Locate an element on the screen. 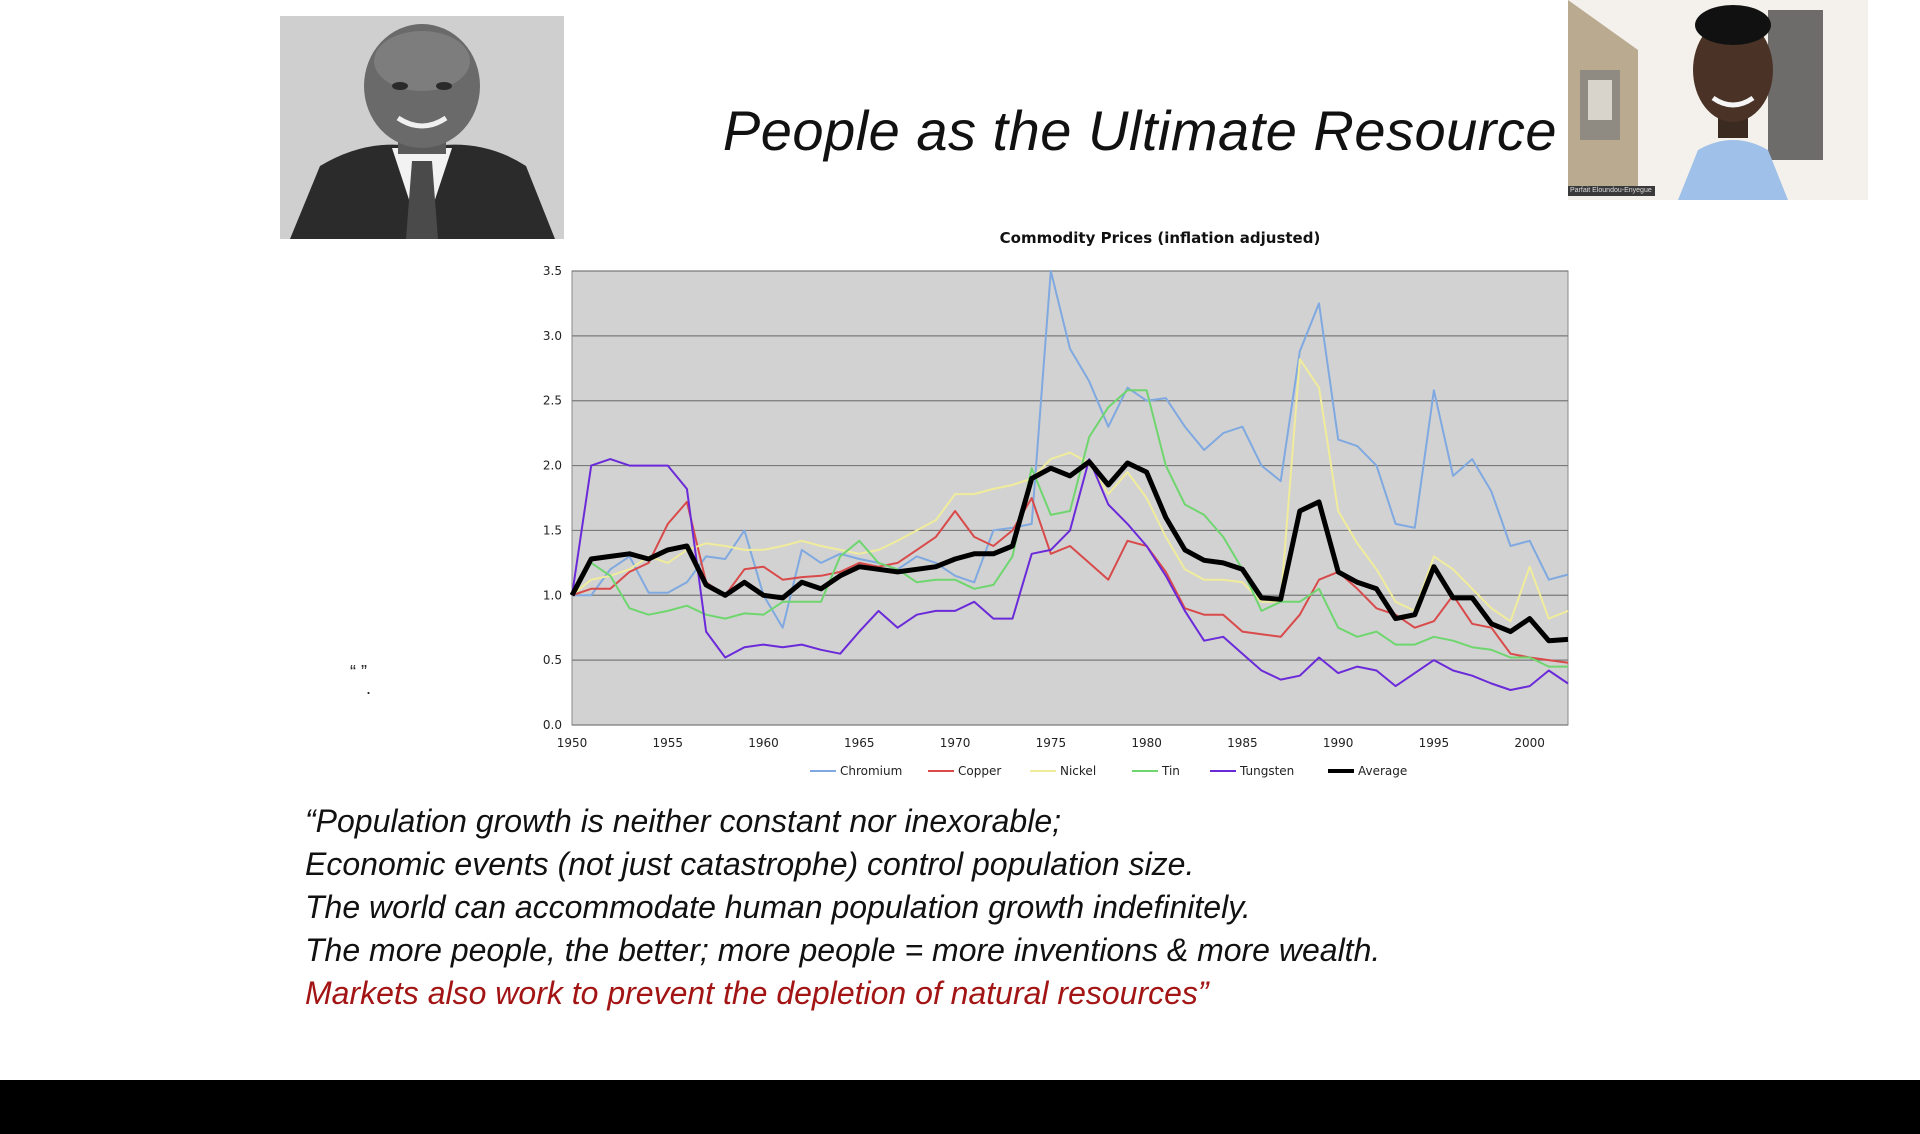 This screenshot has height=1134, width=1920. chart-title: Commodity Prices (inflation adjusted) is located at coordinates (1160, 238).